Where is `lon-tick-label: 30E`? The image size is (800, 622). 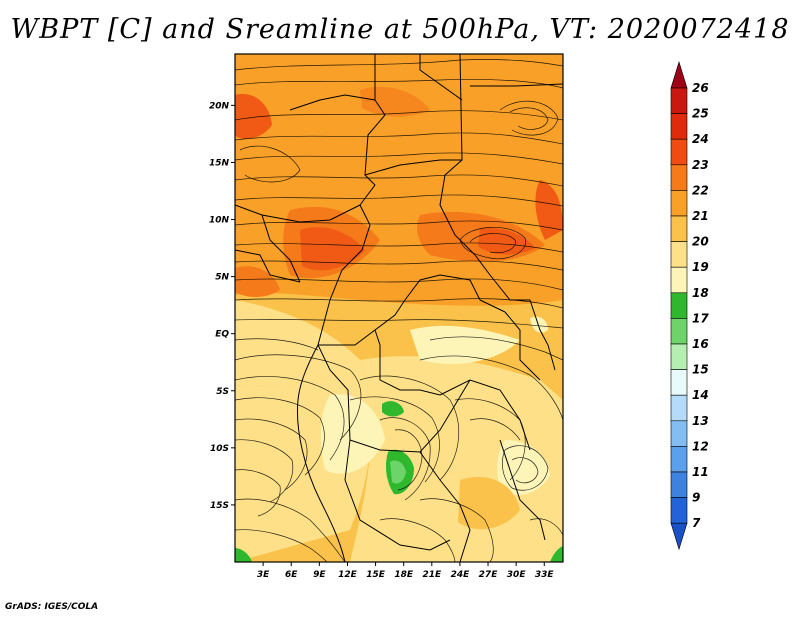
lon-tick-label: 30E is located at coordinates (517, 575).